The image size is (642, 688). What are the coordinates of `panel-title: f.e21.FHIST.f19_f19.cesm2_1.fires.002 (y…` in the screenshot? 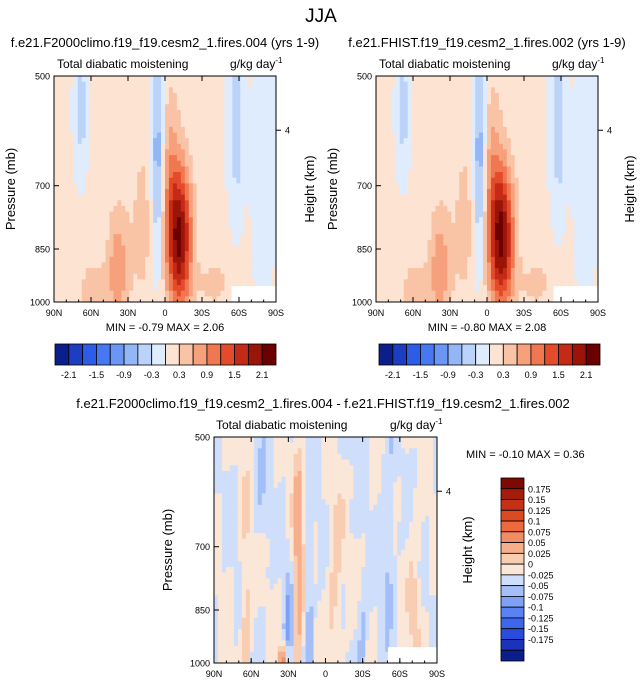 It's located at (486, 42).